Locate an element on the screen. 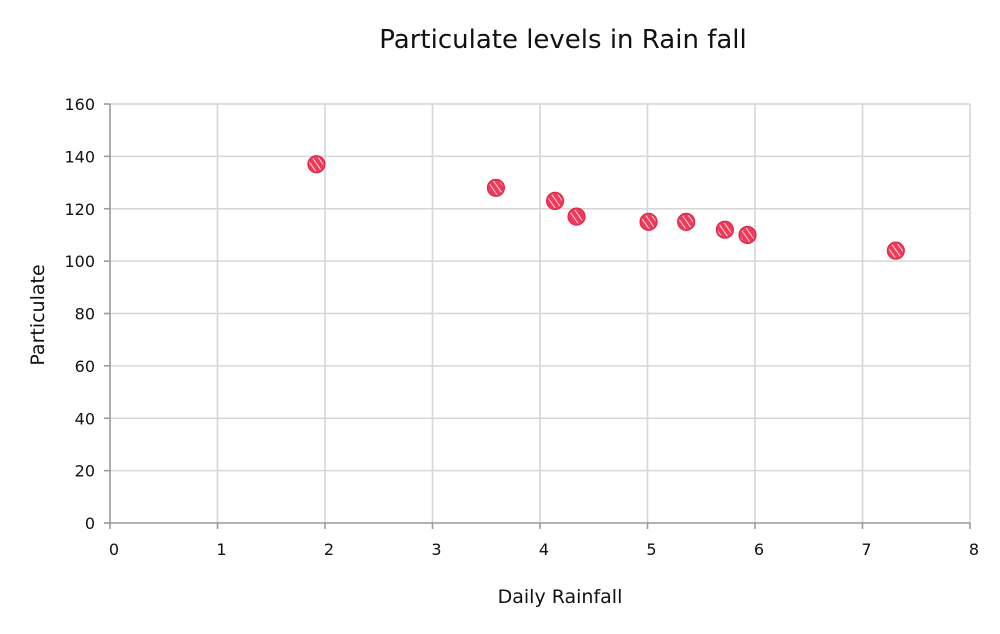 The image size is (1000, 634). y-tick-label: 20 is located at coordinates (85, 471).